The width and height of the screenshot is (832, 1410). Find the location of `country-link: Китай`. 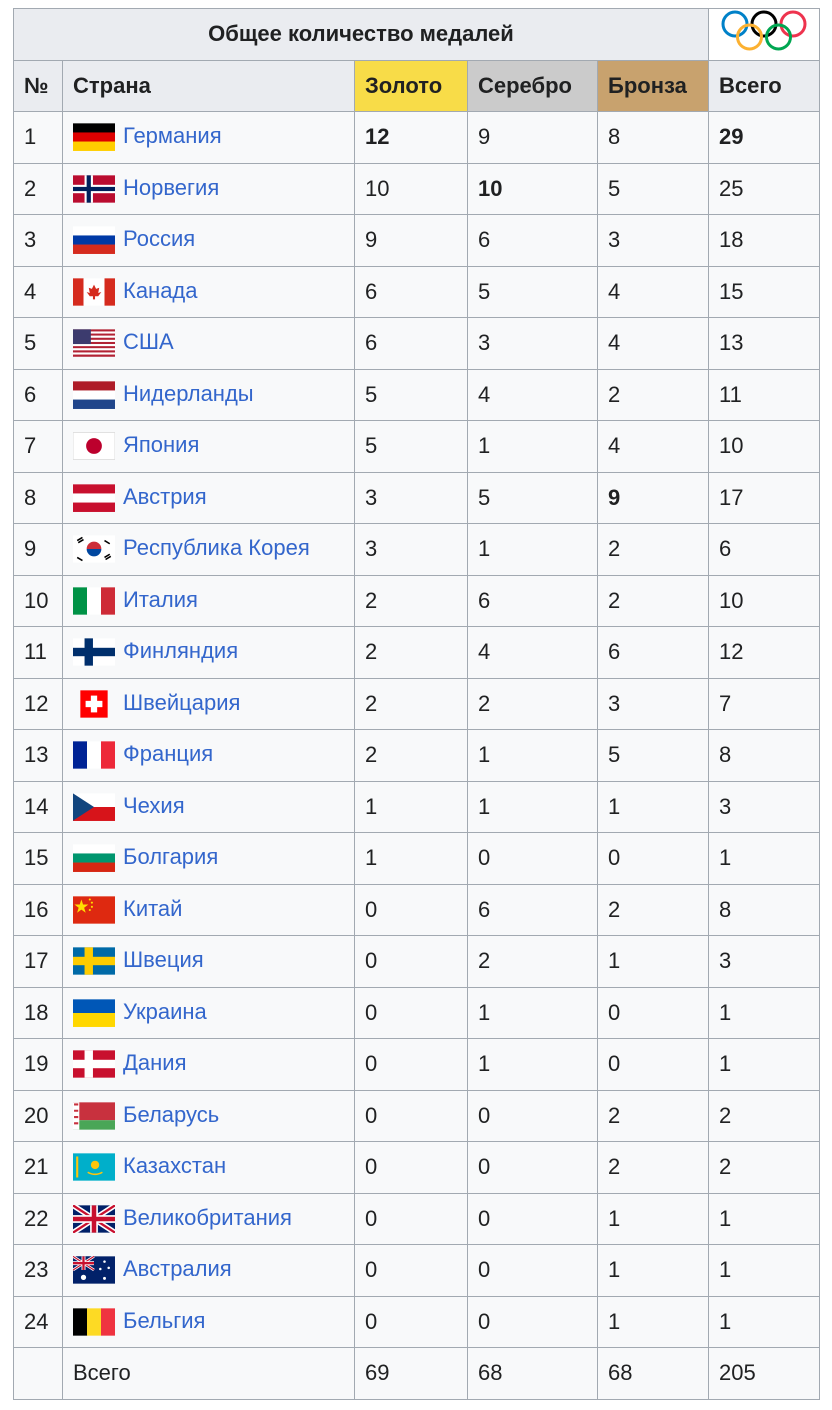

country-link: Китай is located at coordinates (153, 908).